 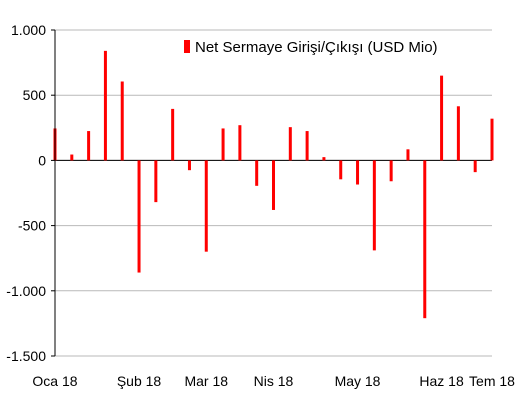 I want to click on y-tick-label: 0, so click(x=42, y=160).